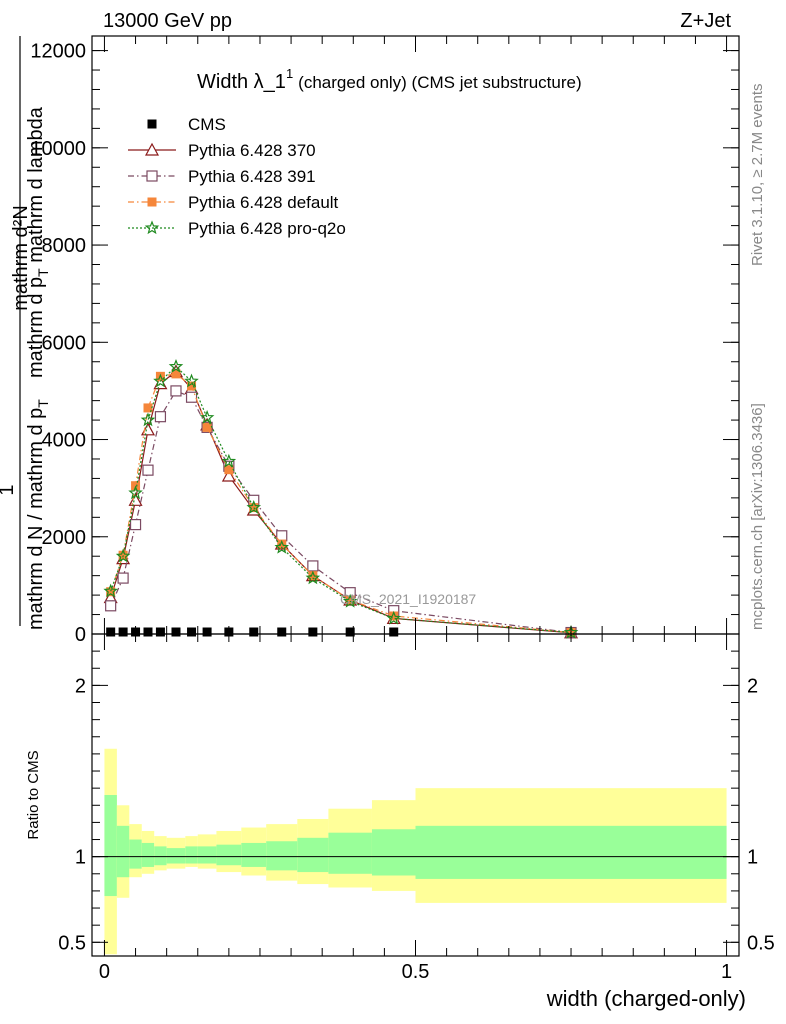 The width and height of the screenshot is (786, 1024). Describe the element at coordinates (726, 972) in the screenshot. I see `x-tick-label: 1` at that location.